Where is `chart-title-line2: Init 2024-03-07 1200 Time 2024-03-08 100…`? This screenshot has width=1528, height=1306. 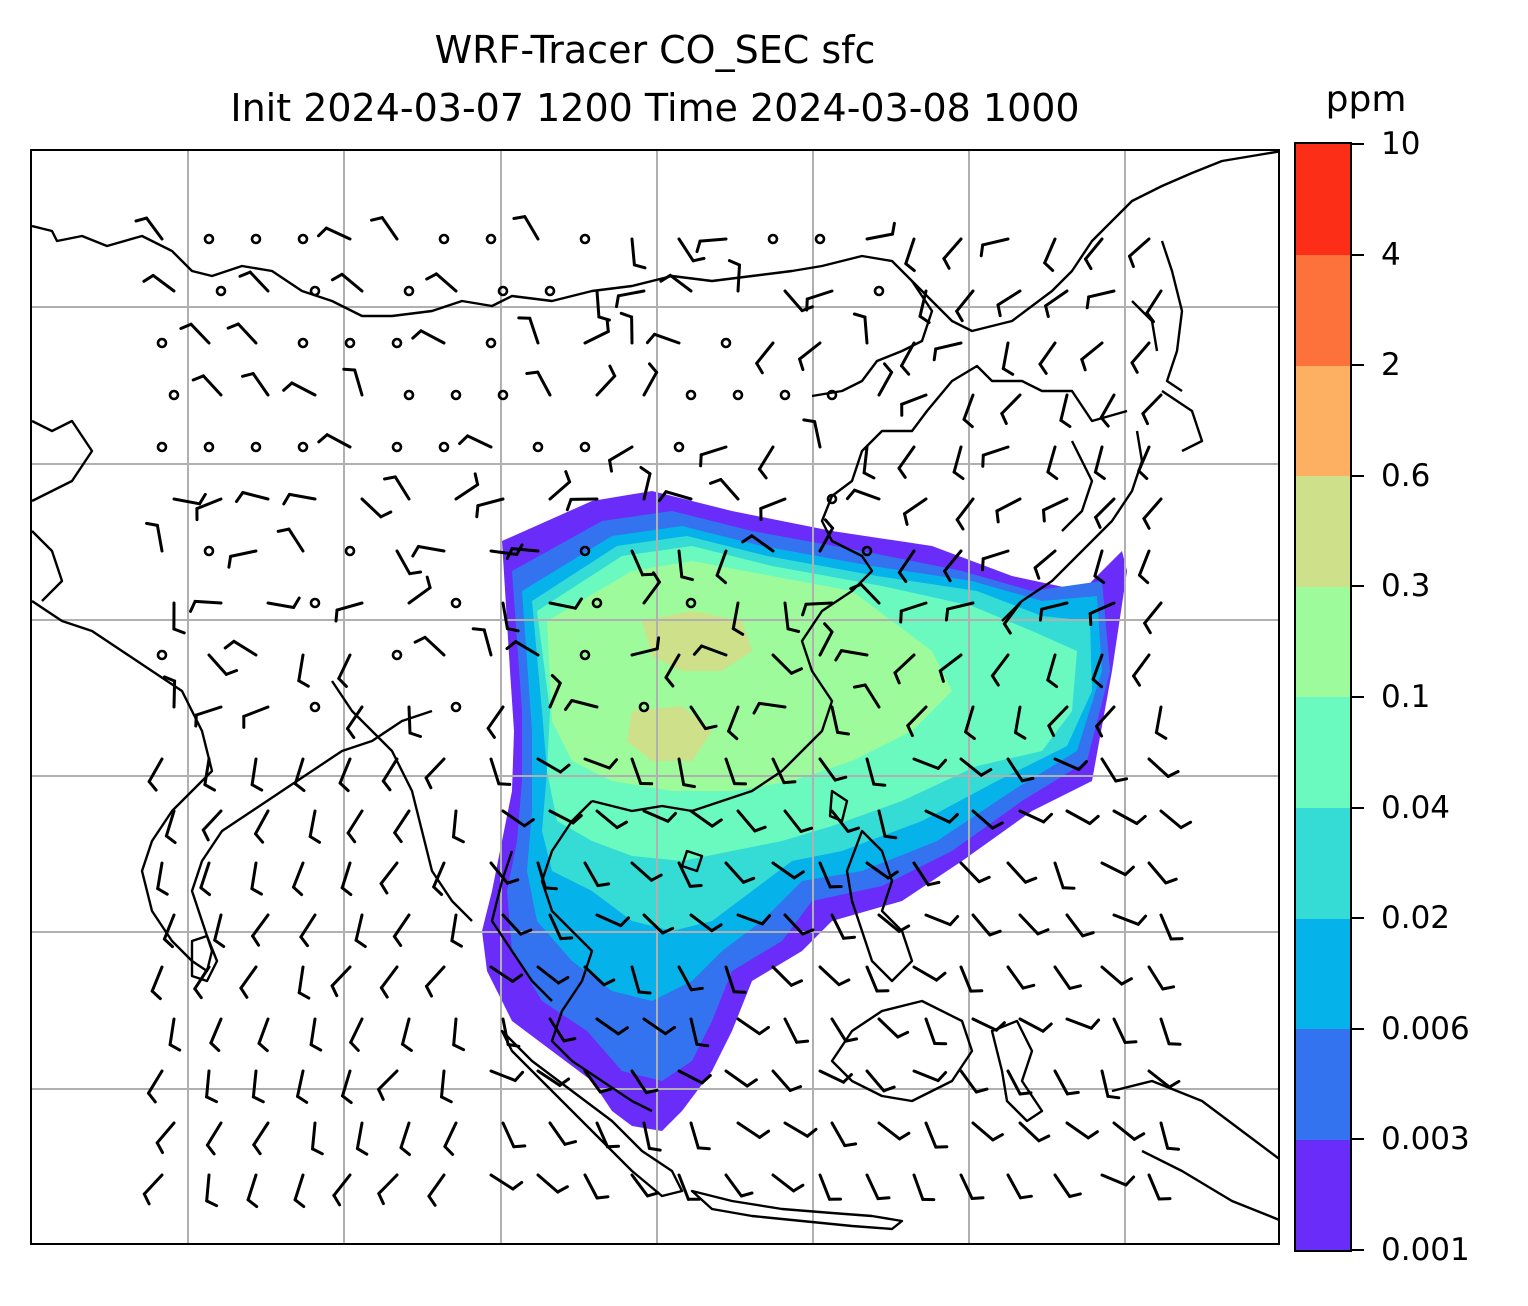 chart-title-line2: Init 2024-03-07 1200 Time 2024-03-08 100… is located at coordinates (655, 108).